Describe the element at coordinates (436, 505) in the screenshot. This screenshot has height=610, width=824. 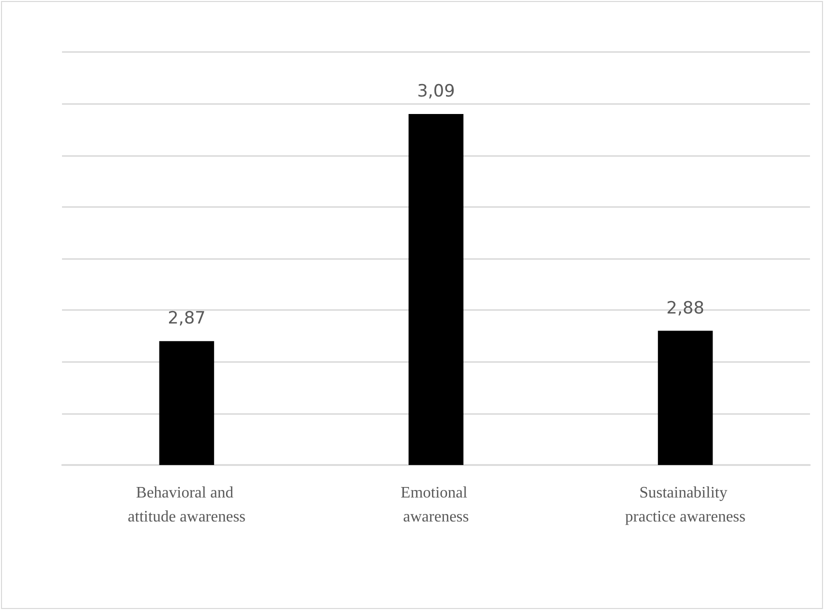
I see `x-tick-label: Emotional awareness` at that location.